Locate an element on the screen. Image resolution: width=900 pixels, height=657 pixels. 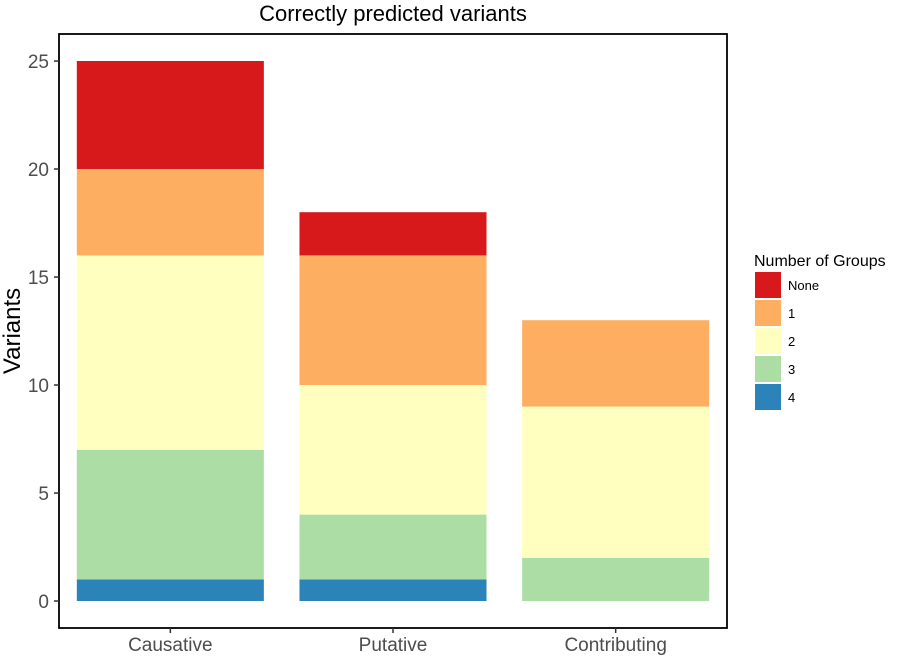
y-tick-label-25: 25 is located at coordinates (38, 62).